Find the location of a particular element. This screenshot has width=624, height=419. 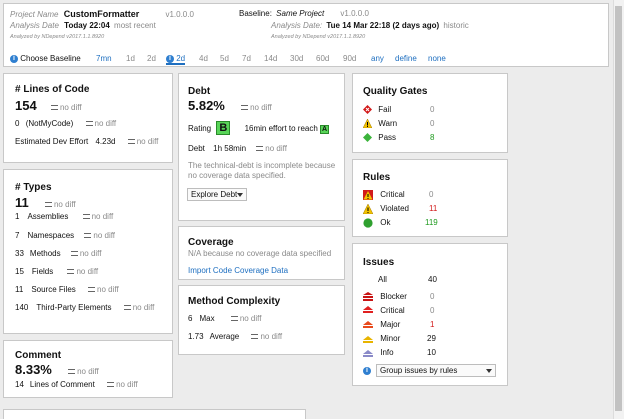

quality-gates-title: Quality Gates is located at coordinates (395, 91).